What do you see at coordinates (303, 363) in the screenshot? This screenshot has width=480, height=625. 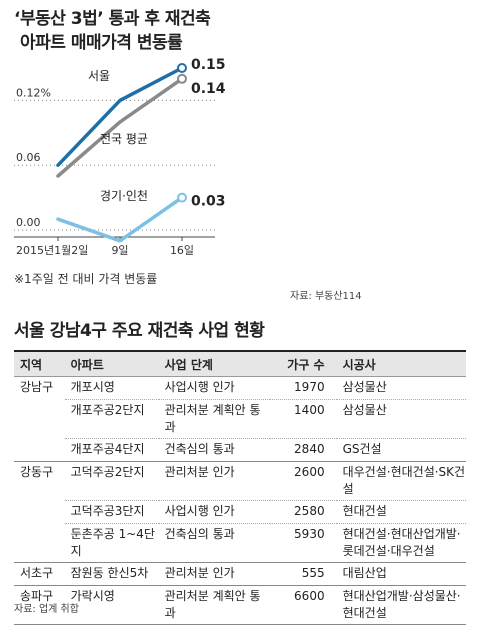 I see `header-units: 가구 수` at bounding box center [303, 363].